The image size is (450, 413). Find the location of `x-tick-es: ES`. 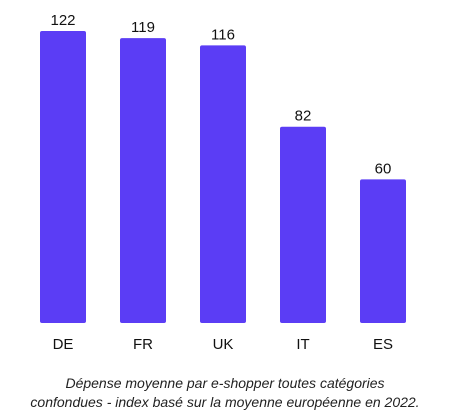

x-tick-es: ES is located at coordinates (383, 344).